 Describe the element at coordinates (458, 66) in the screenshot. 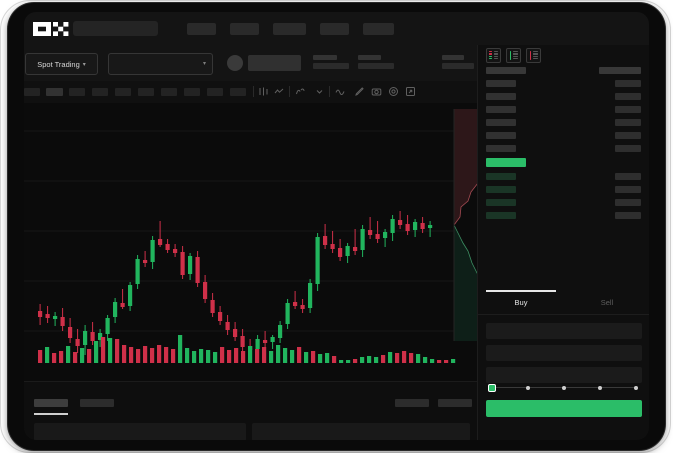

I see `stat-low-value` at that location.